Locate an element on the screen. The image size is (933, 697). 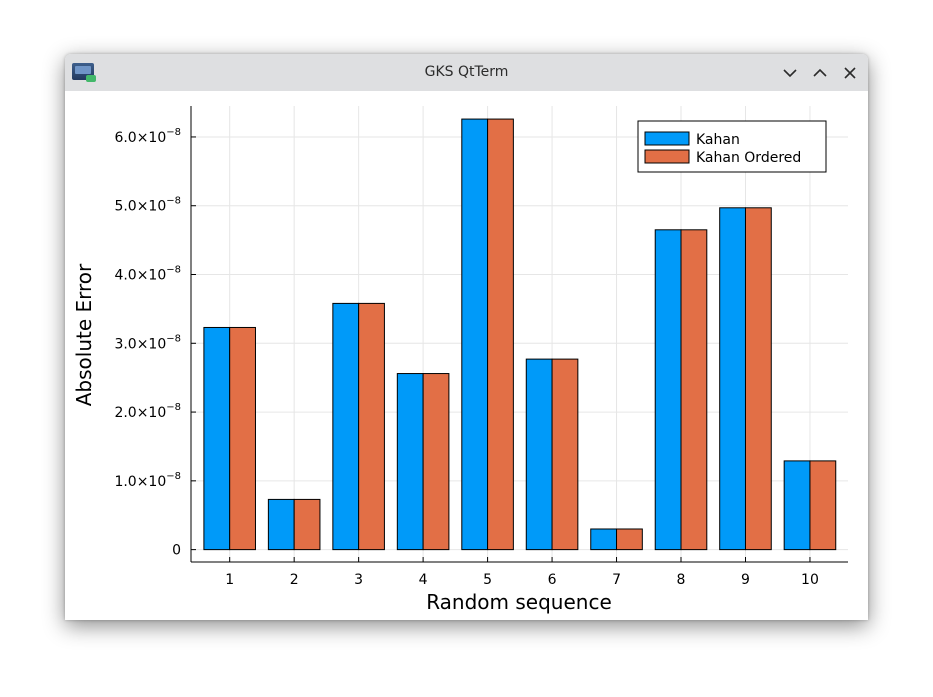
window-title: GKS QtTerm is located at coordinates (466, 72).